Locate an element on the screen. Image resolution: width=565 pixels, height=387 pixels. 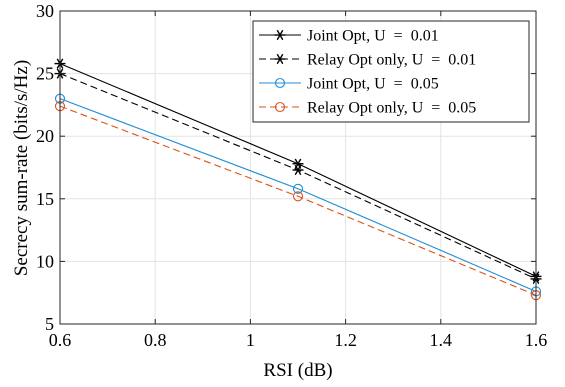
legend-label: Joint Opt, U = 0.05 is located at coordinates (373, 84).